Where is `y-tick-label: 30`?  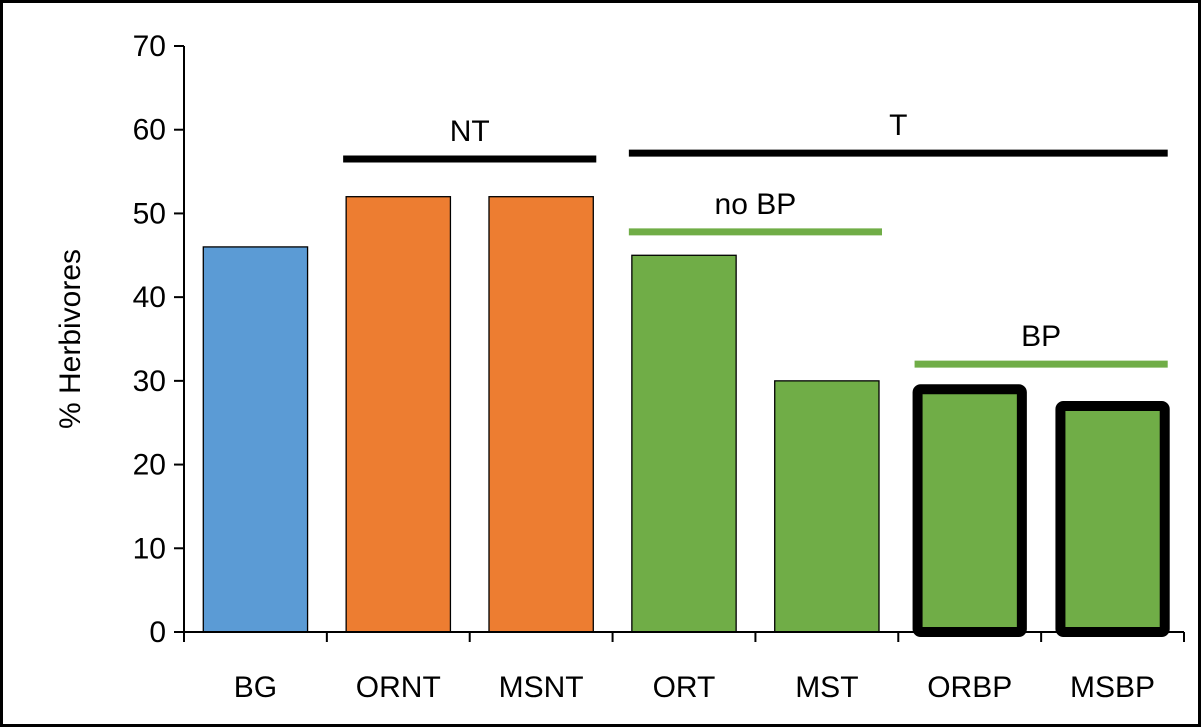
y-tick-label: 30 is located at coordinates (149, 381).